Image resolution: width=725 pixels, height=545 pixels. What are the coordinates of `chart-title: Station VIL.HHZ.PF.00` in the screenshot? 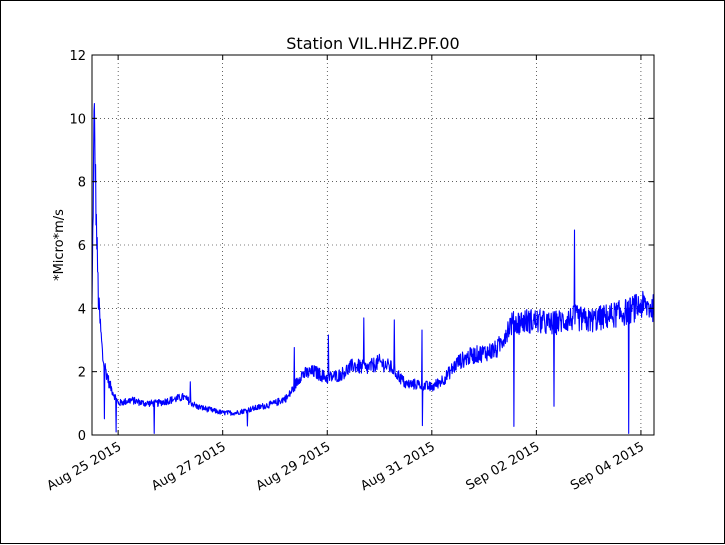 It's located at (372, 43).